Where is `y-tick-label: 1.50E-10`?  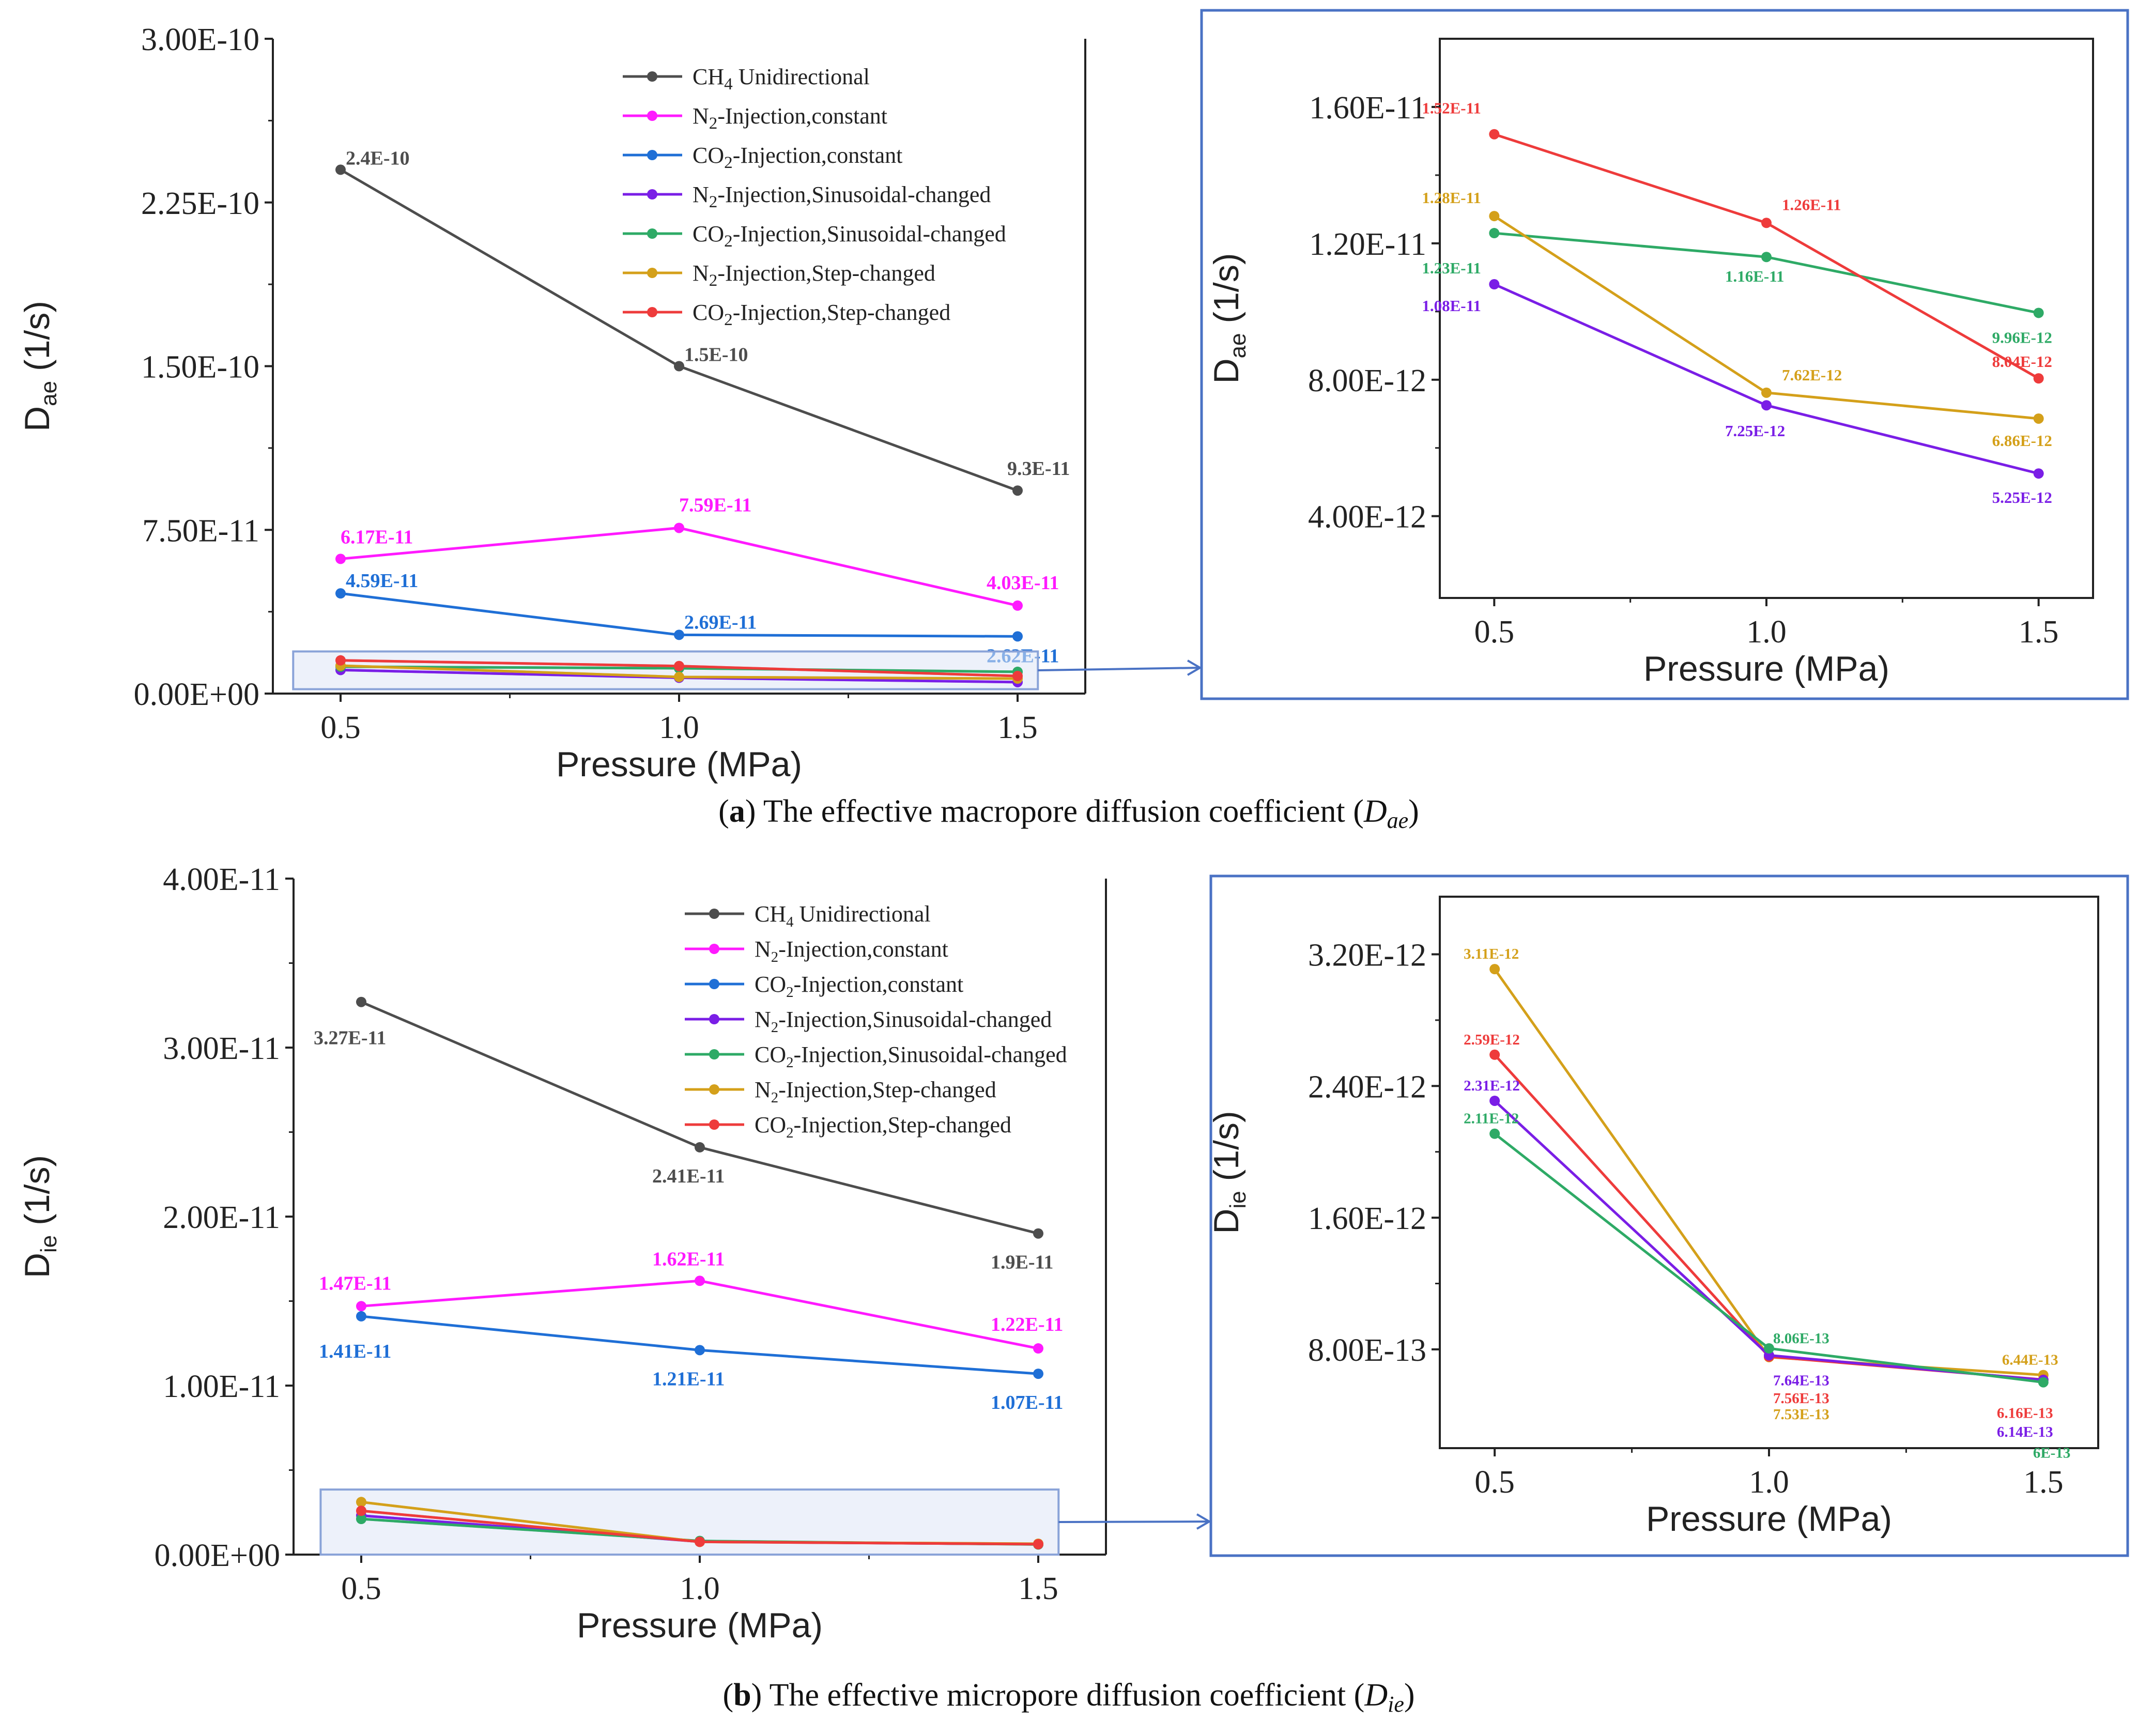
y-tick-label: 1.50E-10 is located at coordinates (200, 367).